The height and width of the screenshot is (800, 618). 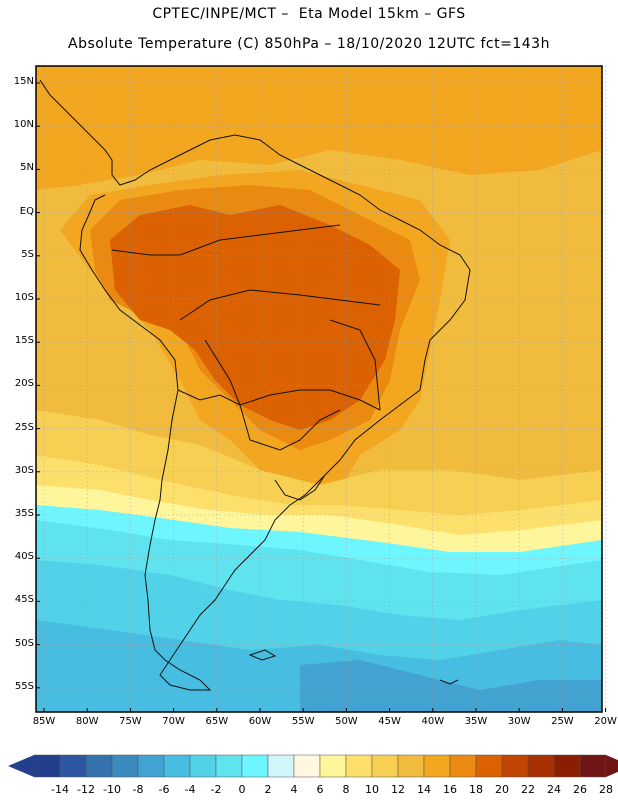 I want to click on lon-label: 75W, so click(x=130, y=721).